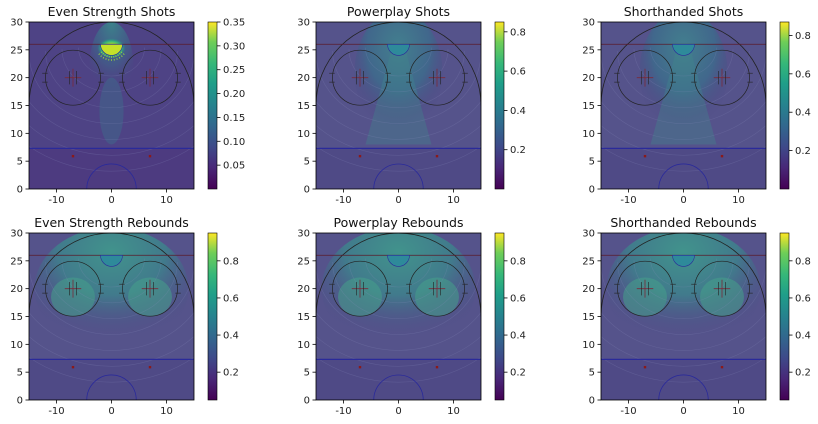 This screenshot has height=424, width=818. I want to click on heatmap-slot-cone, so click(398, 94).